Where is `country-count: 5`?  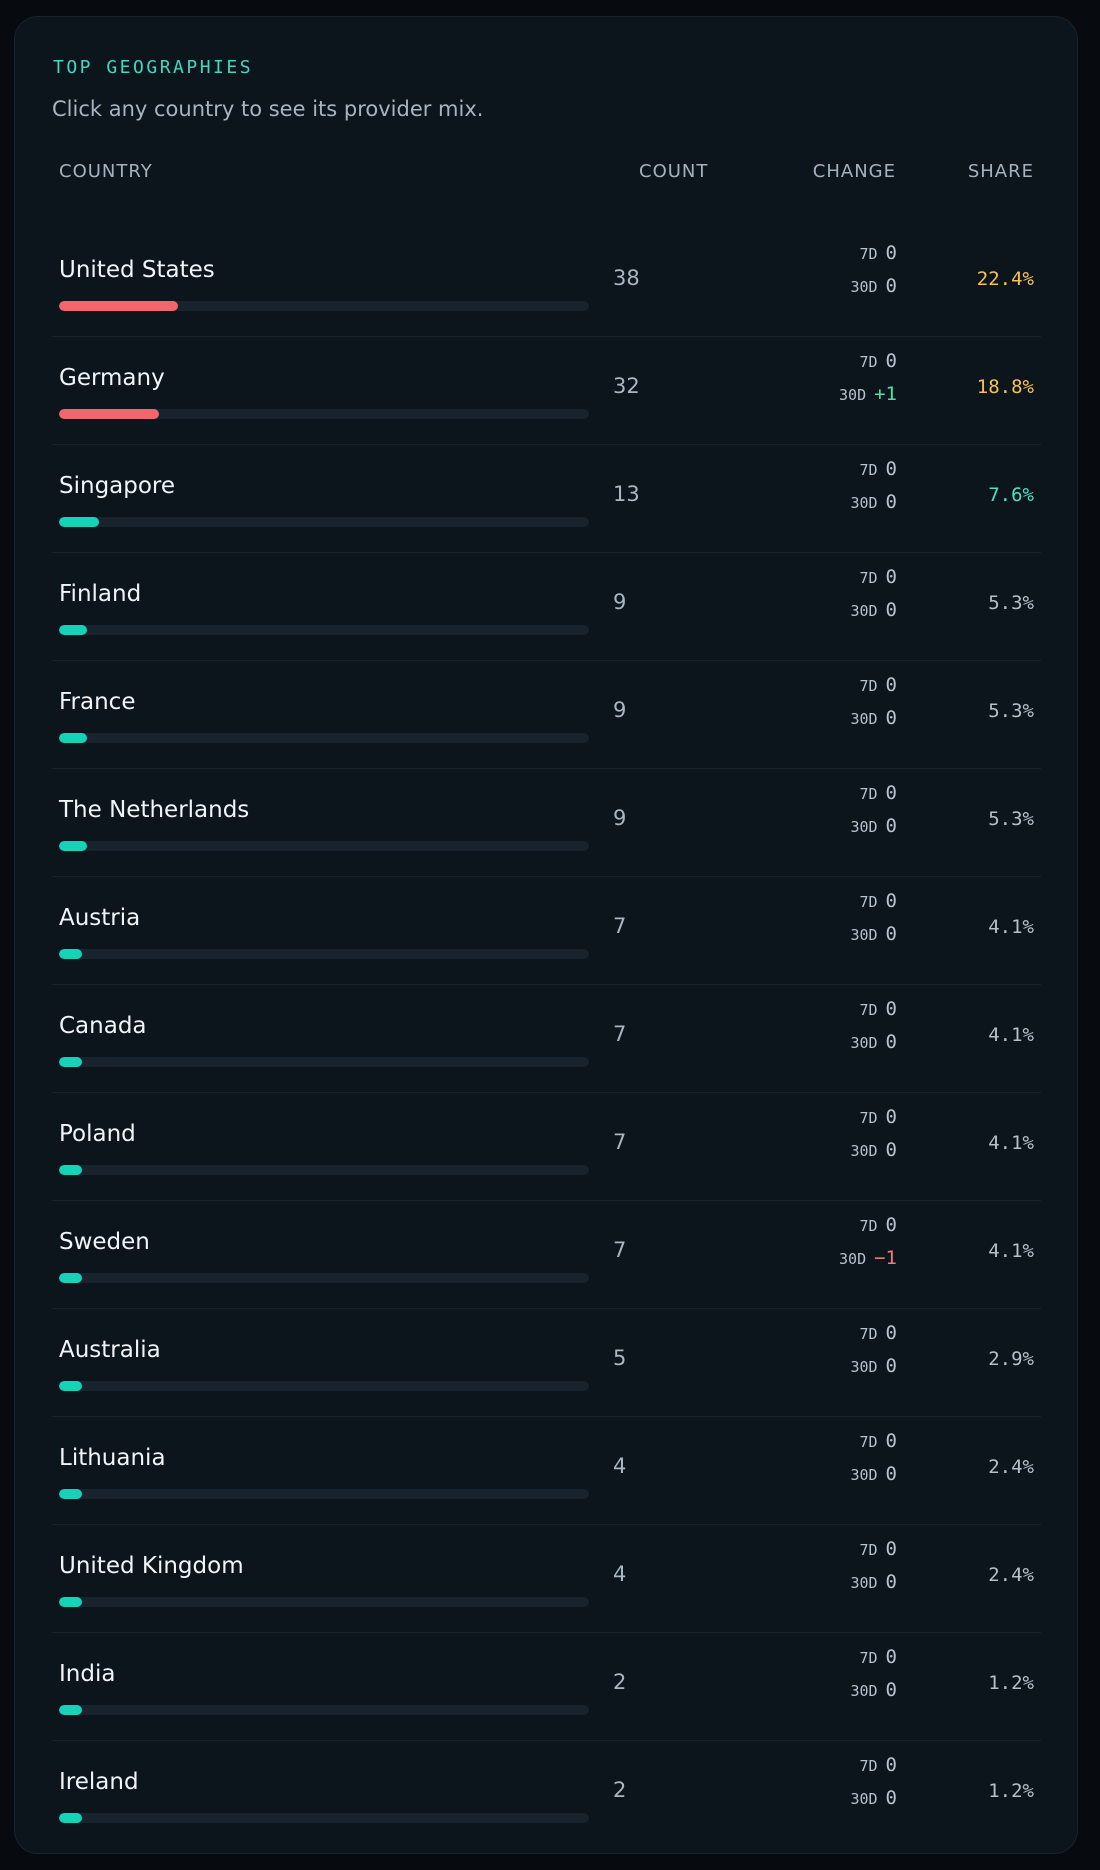 country-count: 5 is located at coordinates (620, 1358).